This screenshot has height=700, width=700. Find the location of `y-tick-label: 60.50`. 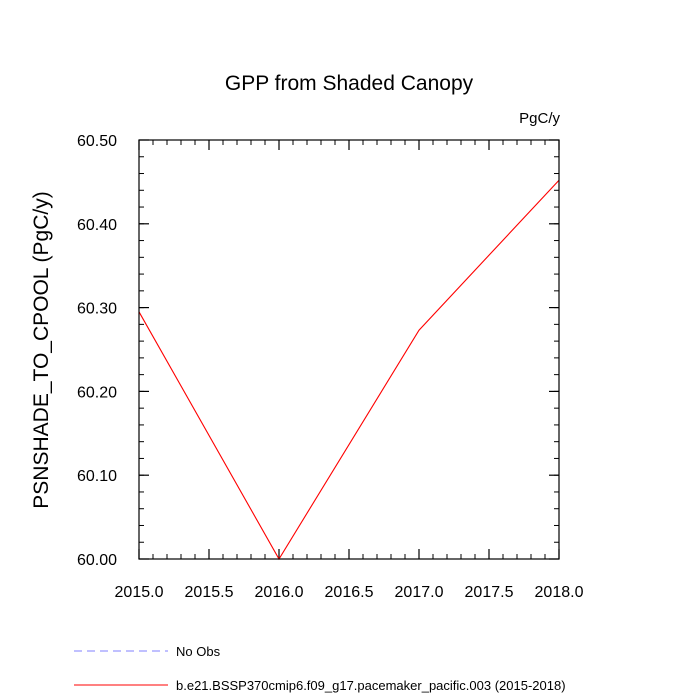

y-tick-label: 60.50 is located at coordinates (97, 141).